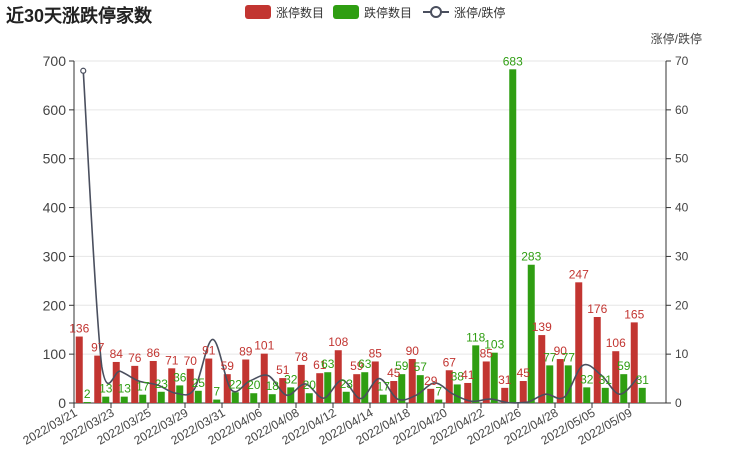 The image size is (750, 463). What do you see at coordinates (338, 342) in the screenshot?
I see `data-label-limit-up: 108` at bounding box center [338, 342].